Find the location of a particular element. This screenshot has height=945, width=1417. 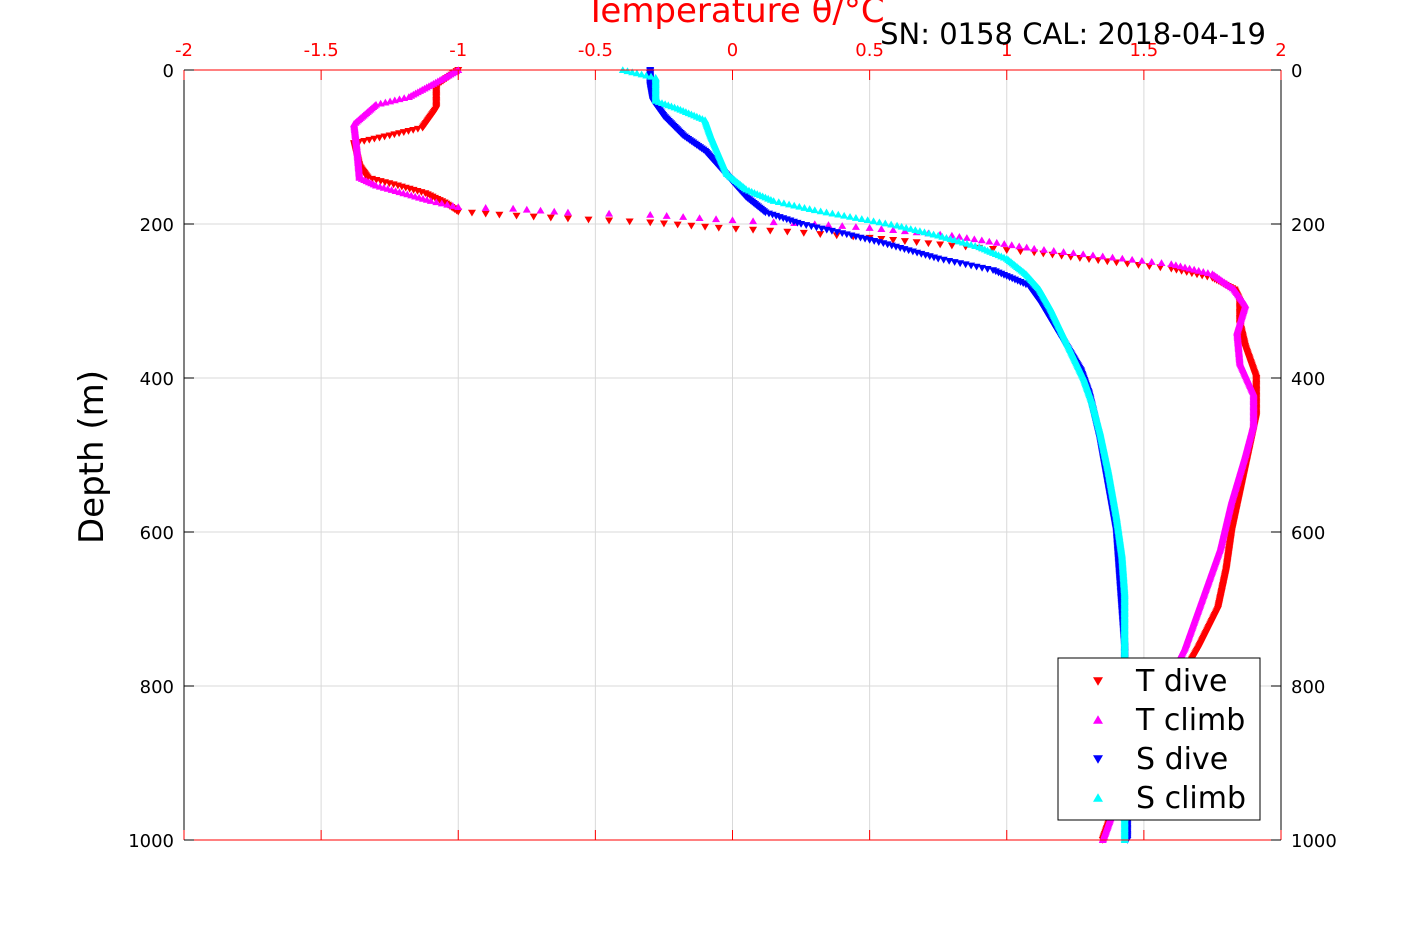

x-tick-label: 0 is located at coordinates (732, 50).